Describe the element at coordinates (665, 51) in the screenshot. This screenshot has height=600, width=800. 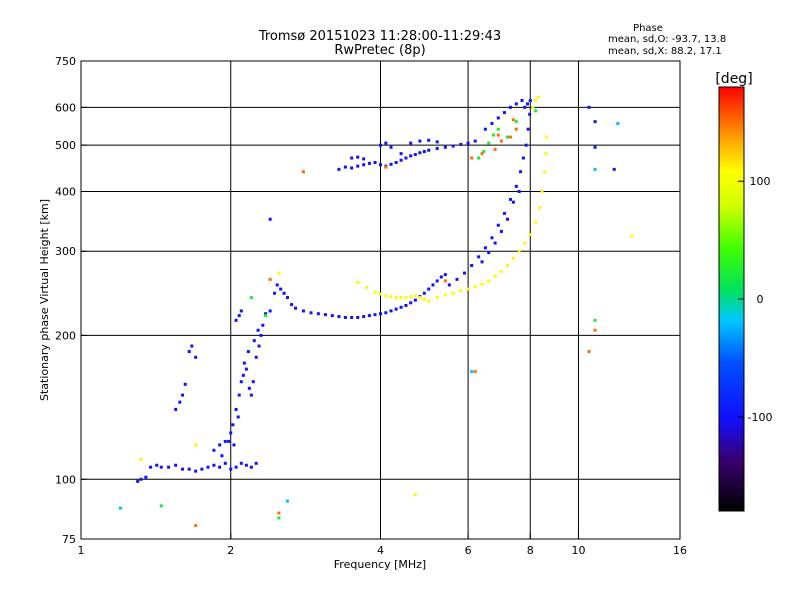
I see `phase-box-line-x: mean, sd,X: 88.2, 17.1` at that location.